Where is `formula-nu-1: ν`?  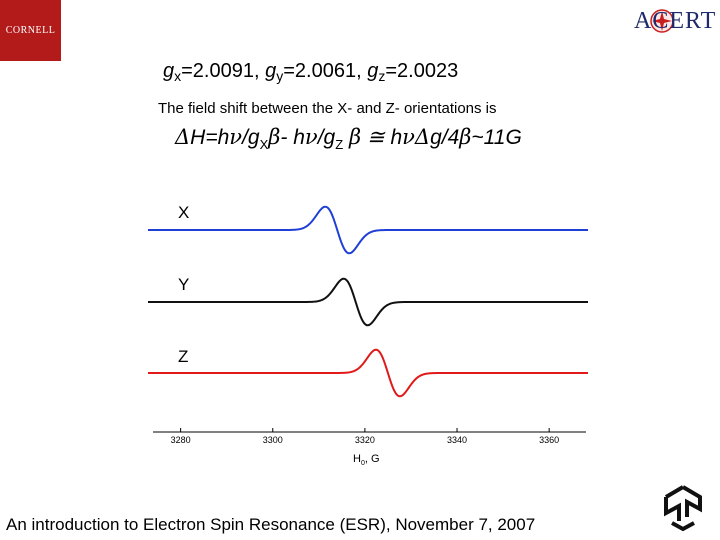 formula-nu-1: ν is located at coordinates (236, 137).